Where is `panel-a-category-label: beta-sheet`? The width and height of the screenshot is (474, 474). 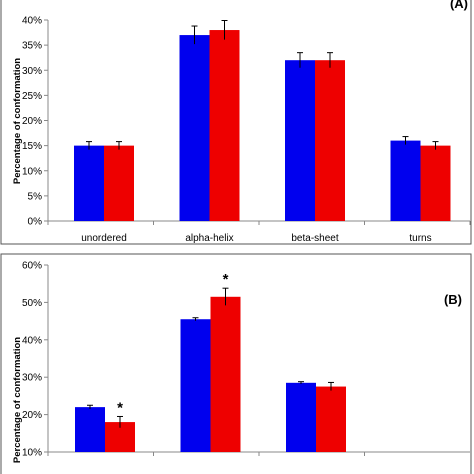 panel-a-category-label: beta-sheet is located at coordinates (314, 238).